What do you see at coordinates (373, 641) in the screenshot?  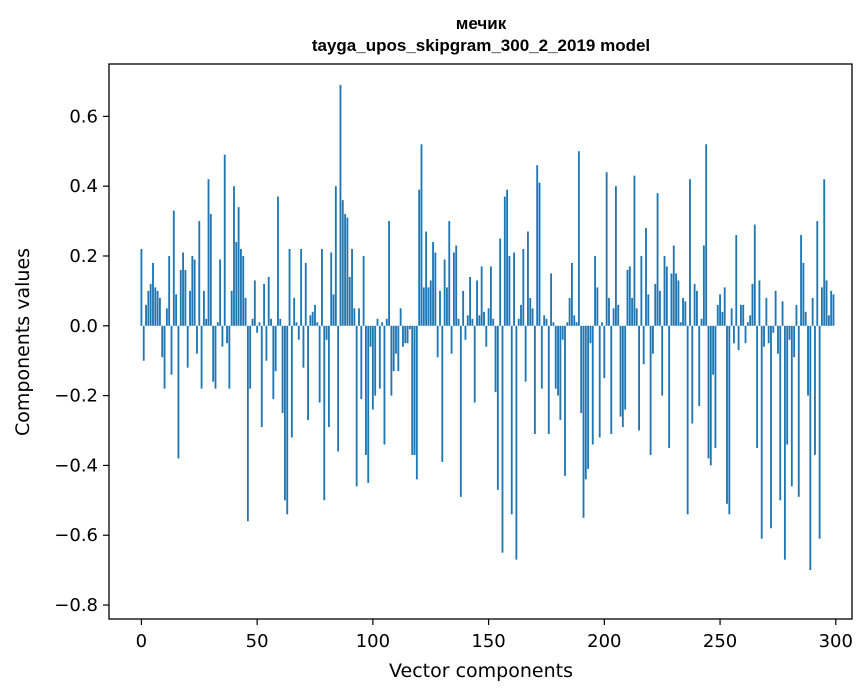 I see `x-tick-label: 100` at bounding box center [373, 641].